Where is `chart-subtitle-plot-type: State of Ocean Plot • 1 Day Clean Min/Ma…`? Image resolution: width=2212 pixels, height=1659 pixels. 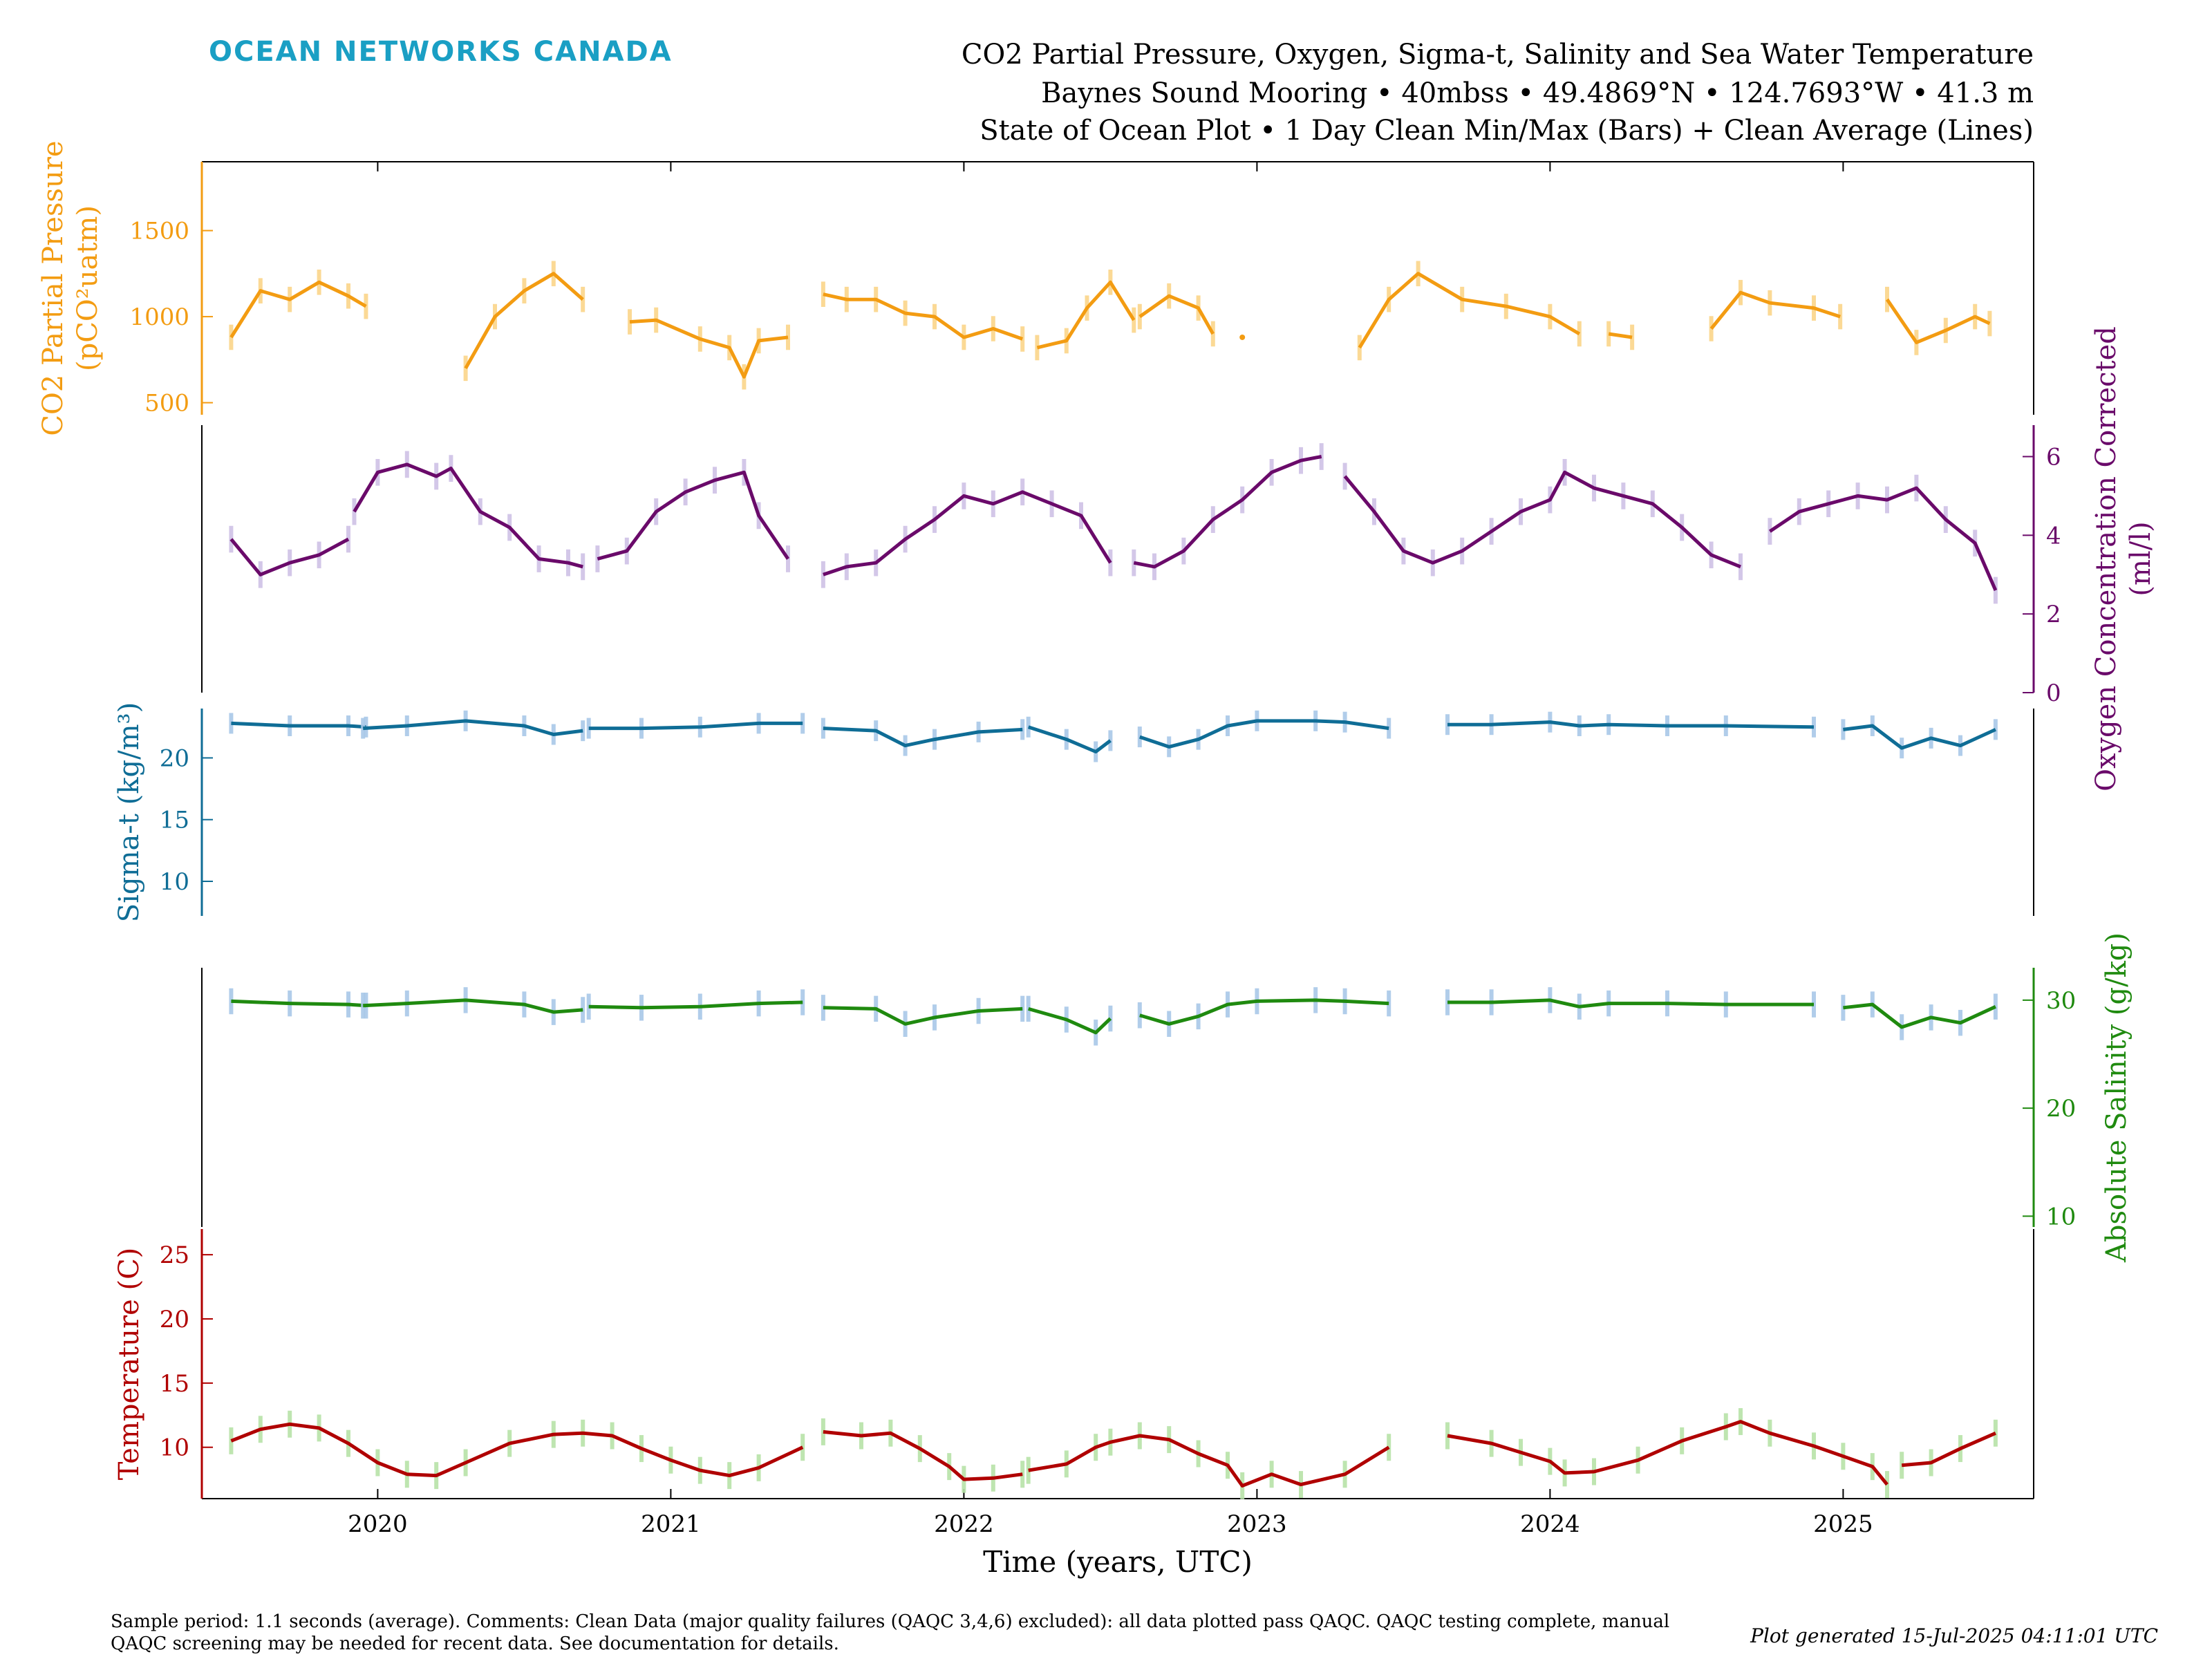
chart-subtitle-plot-type: State of Ocean Plot • 1 Day Clean Min/Ma… is located at coordinates (1507, 131).